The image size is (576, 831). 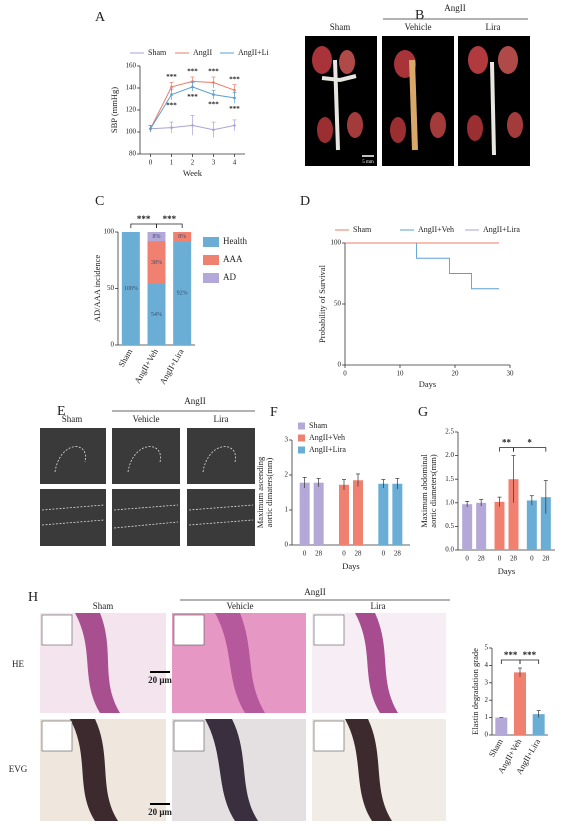 I want to click on legend-label: AAA, so click(x=233, y=259).